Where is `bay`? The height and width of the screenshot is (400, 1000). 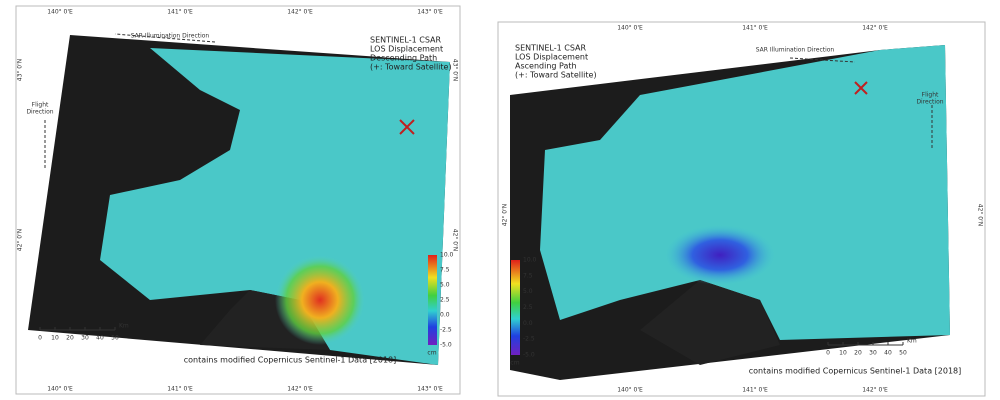 bay is located at coordinates (710, 322).